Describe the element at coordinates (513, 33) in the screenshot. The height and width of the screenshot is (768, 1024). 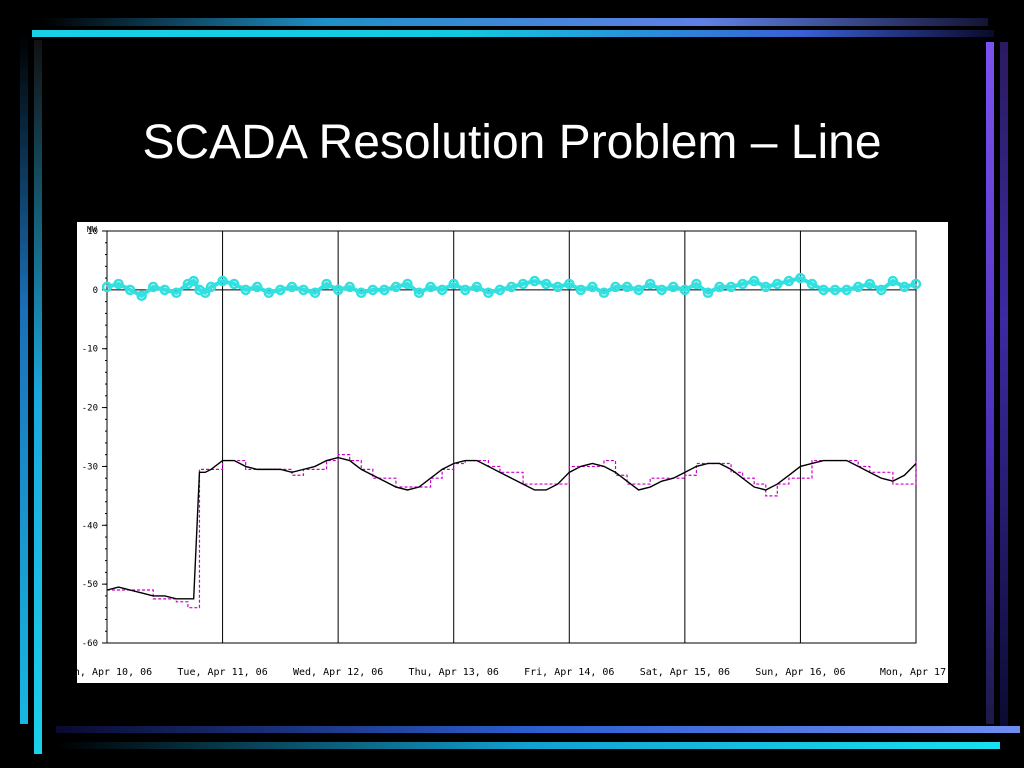
I see `decor-bar-top-inner` at that location.